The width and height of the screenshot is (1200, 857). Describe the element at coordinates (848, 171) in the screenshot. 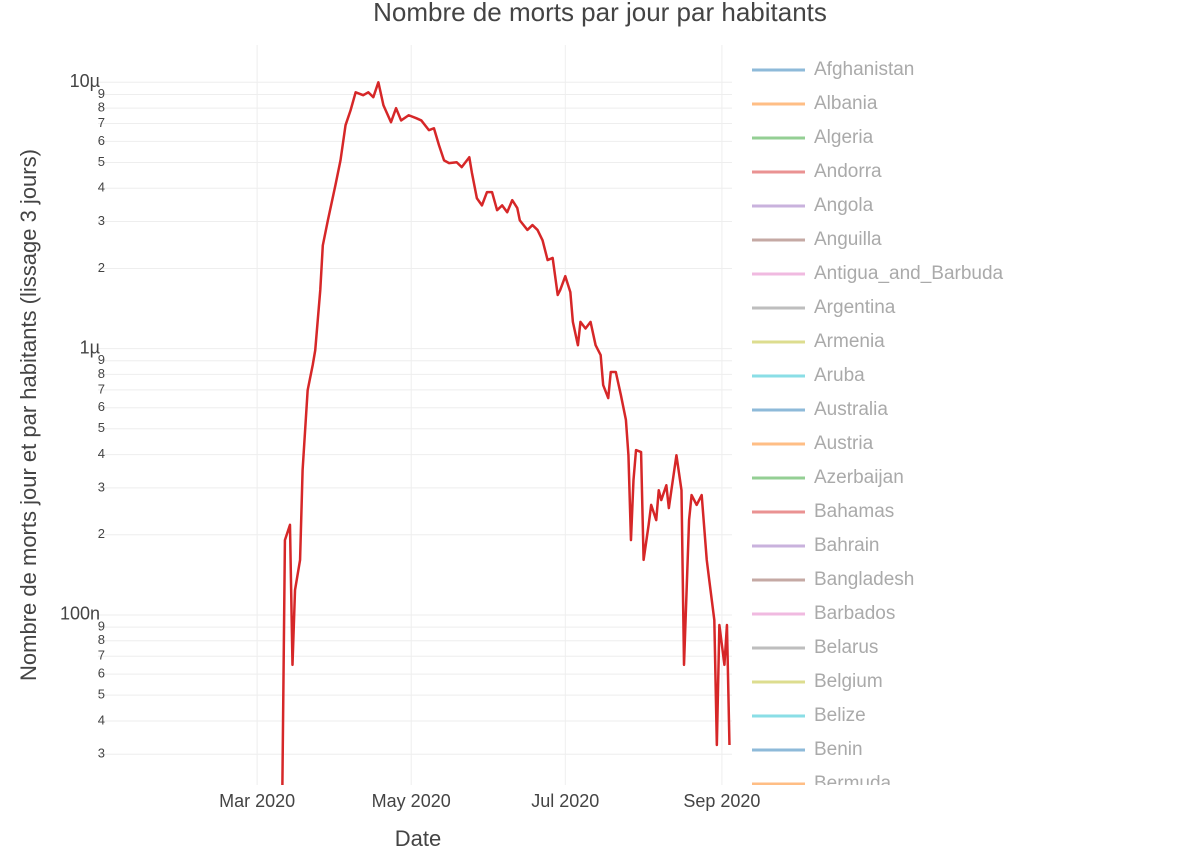

I see `legend-label: Andorra` at that location.